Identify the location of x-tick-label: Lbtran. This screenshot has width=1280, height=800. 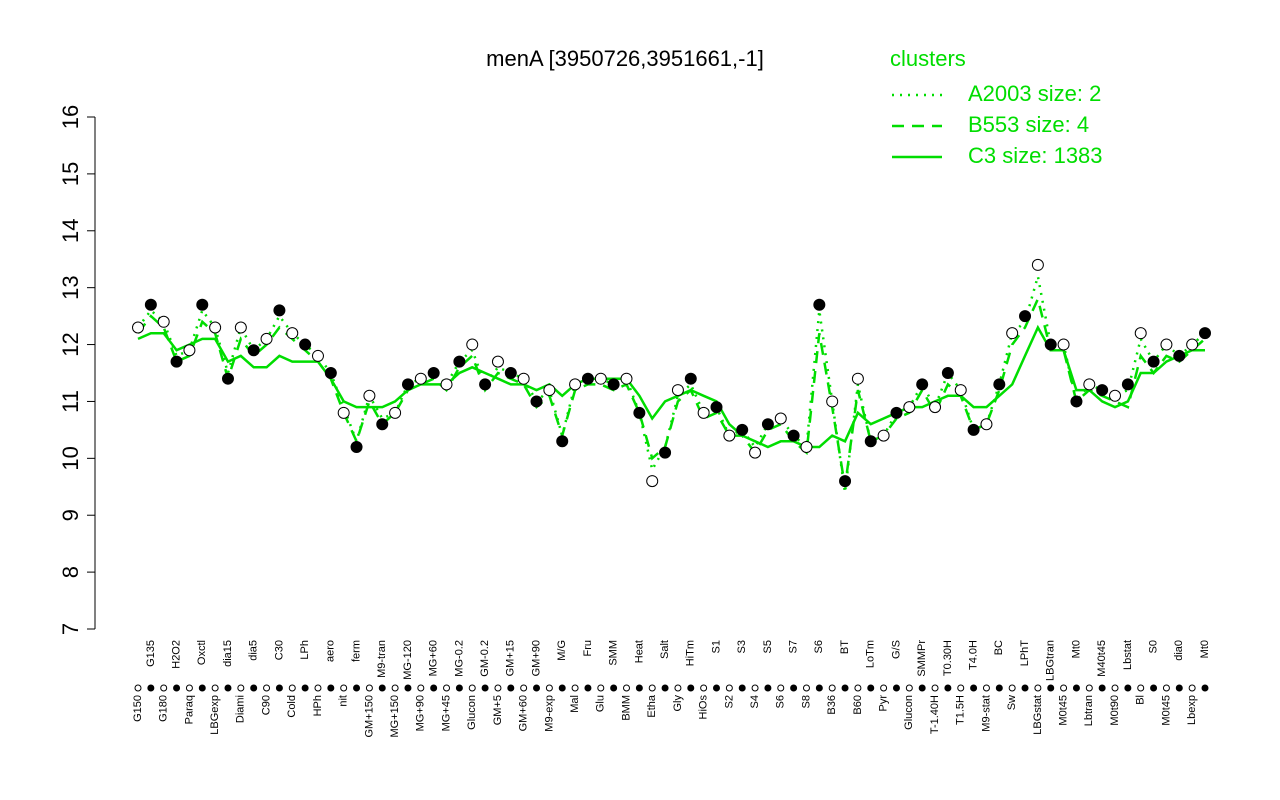
(1089, 710).